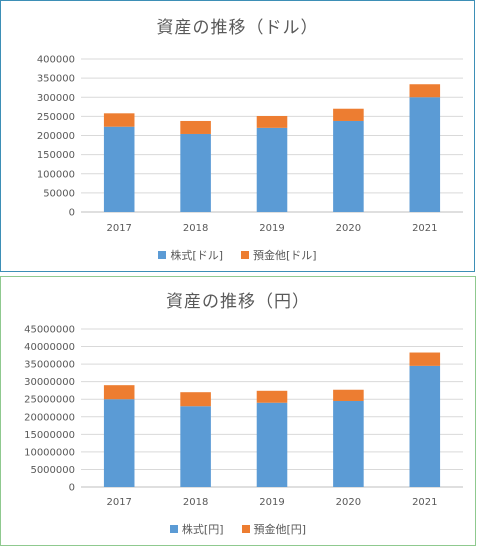  I want to click on legend-label-cash: 預金他[ドル], so click(285, 255).